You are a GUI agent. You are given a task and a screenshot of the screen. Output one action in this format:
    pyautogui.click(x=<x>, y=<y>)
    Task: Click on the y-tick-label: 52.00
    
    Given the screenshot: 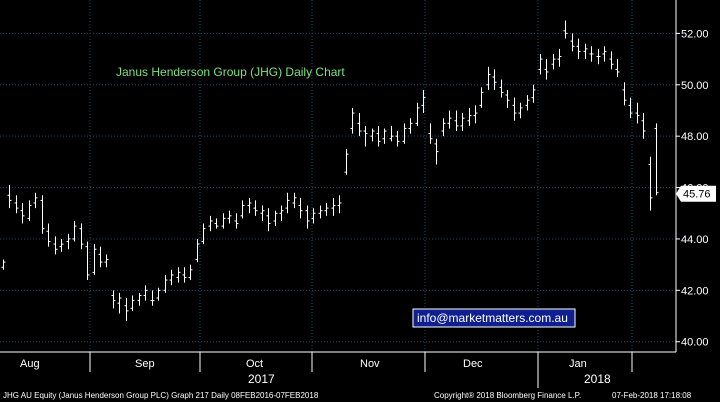 What is the action you would take?
    pyautogui.click(x=695, y=34)
    